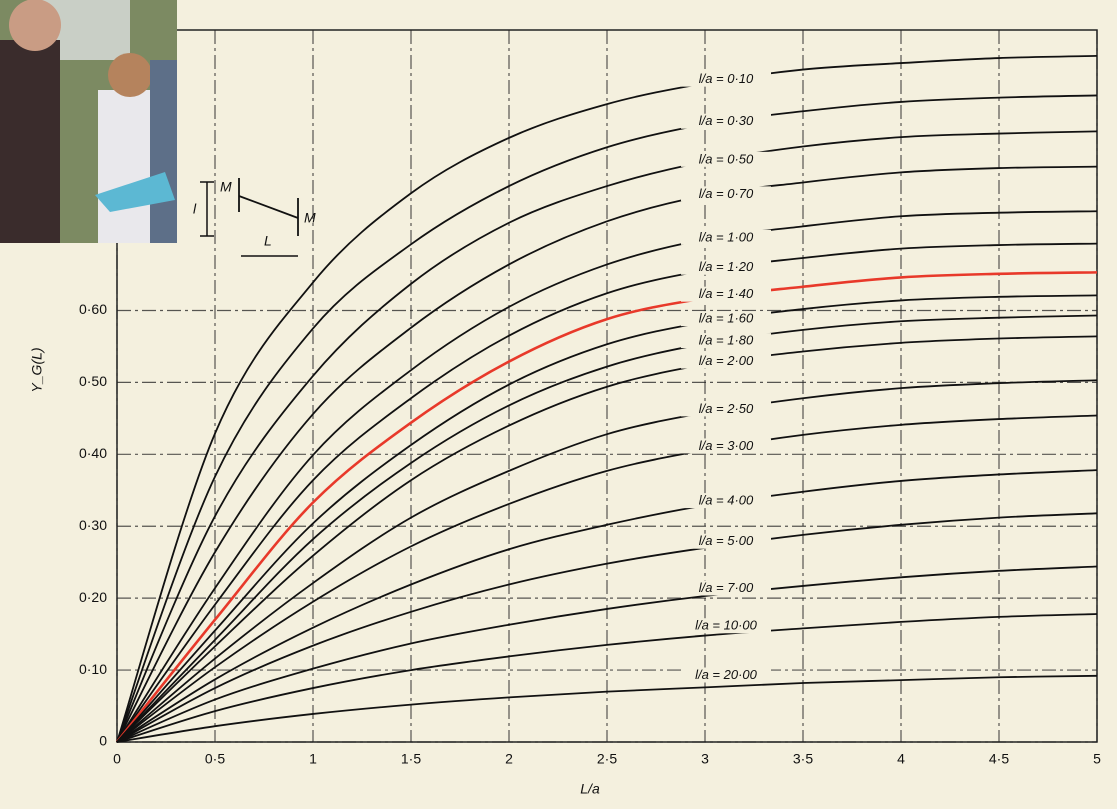 This screenshot has height=809, width=1117. What do you see at coordinates (411, 759) in the screenshot?
I see `x-tick-label: 1·5` at bounding box center [411, 759].